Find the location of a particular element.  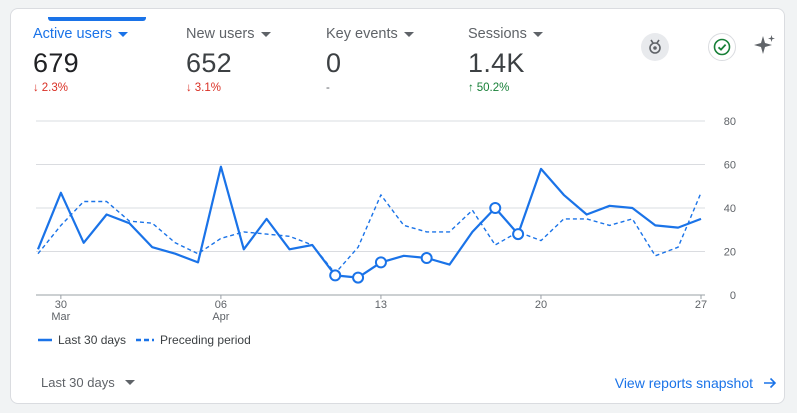

x-tick-label: 06 is located at coordinates (221, 305).